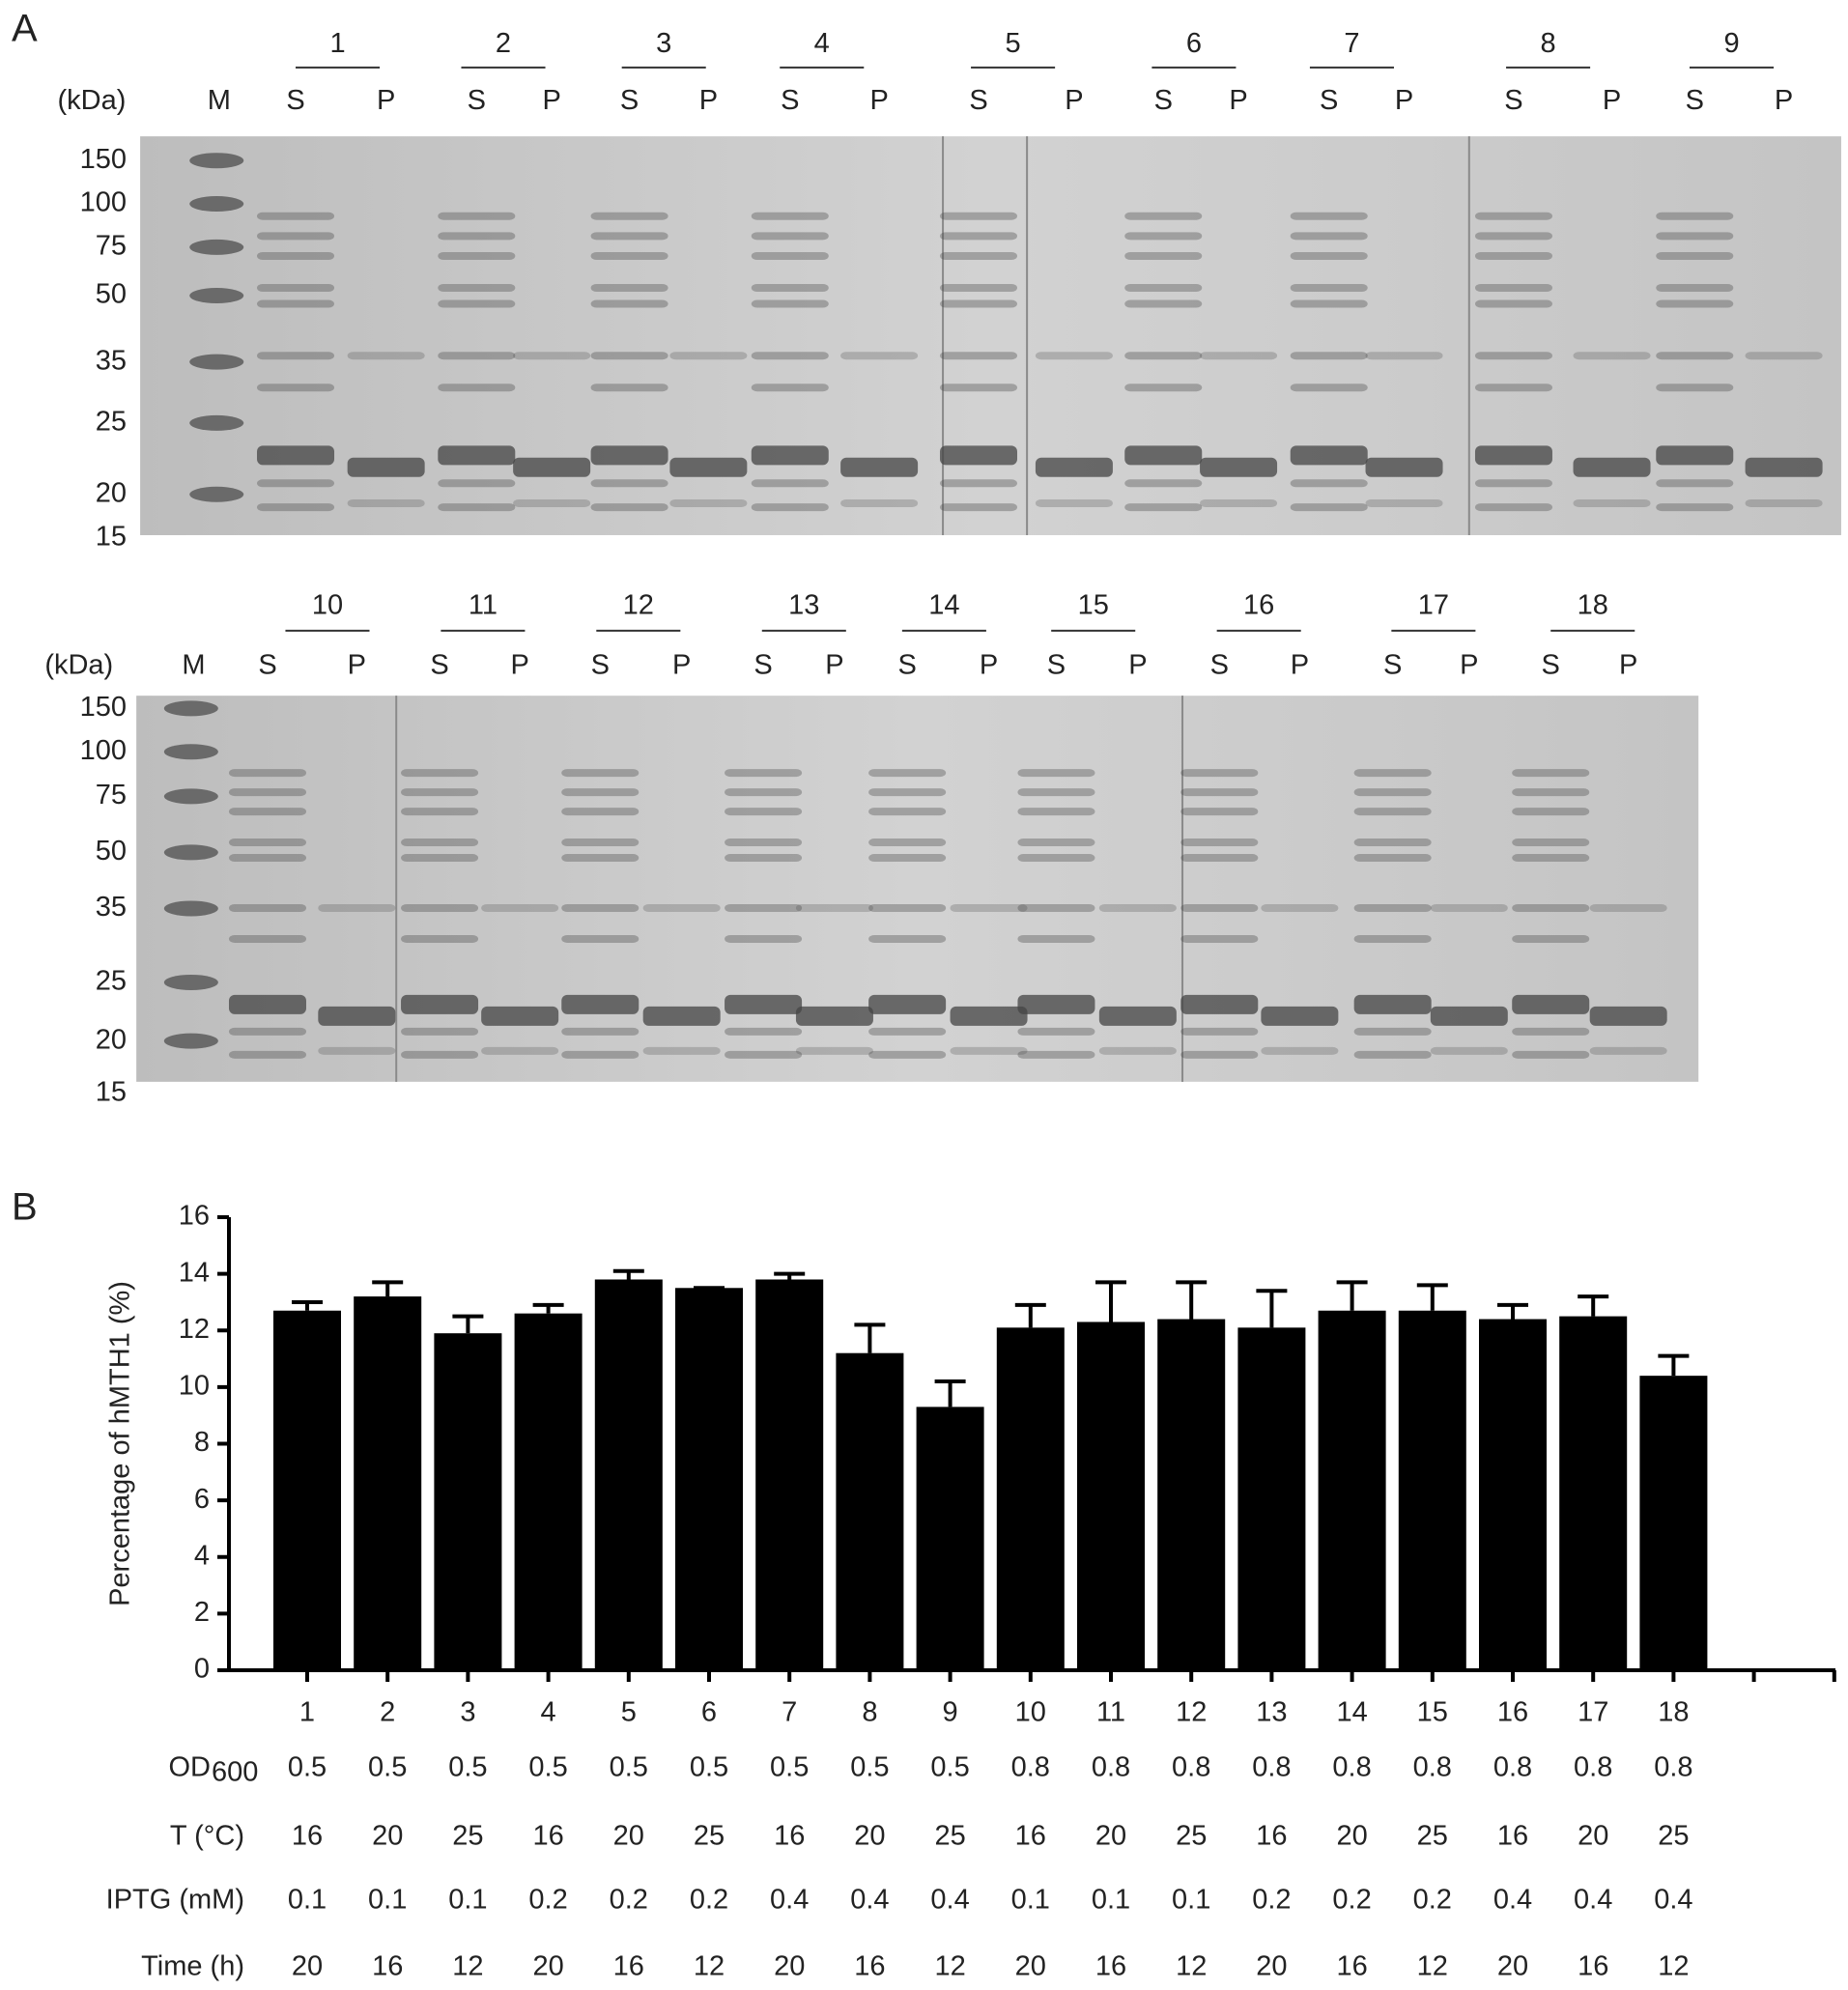 The image size is (1848, 1990). I want to click on x-tick-label: 6, so click(709, 1713).